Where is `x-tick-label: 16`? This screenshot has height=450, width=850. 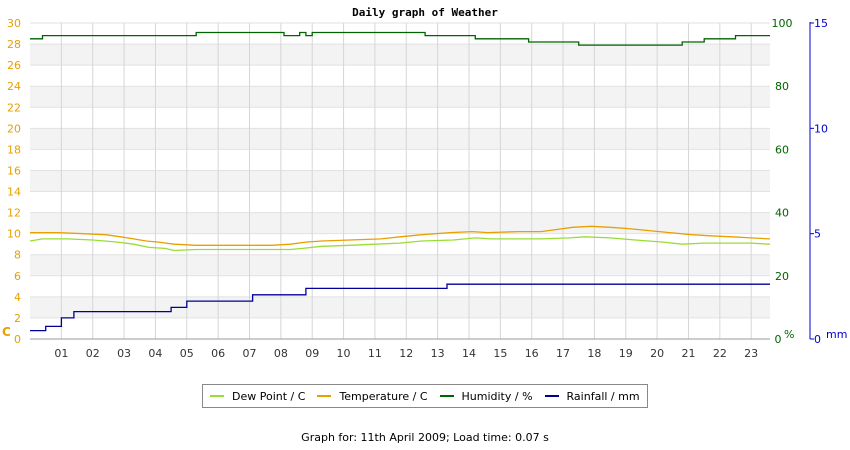 x-tick-label: 16 is located at coordinates (532, 353).